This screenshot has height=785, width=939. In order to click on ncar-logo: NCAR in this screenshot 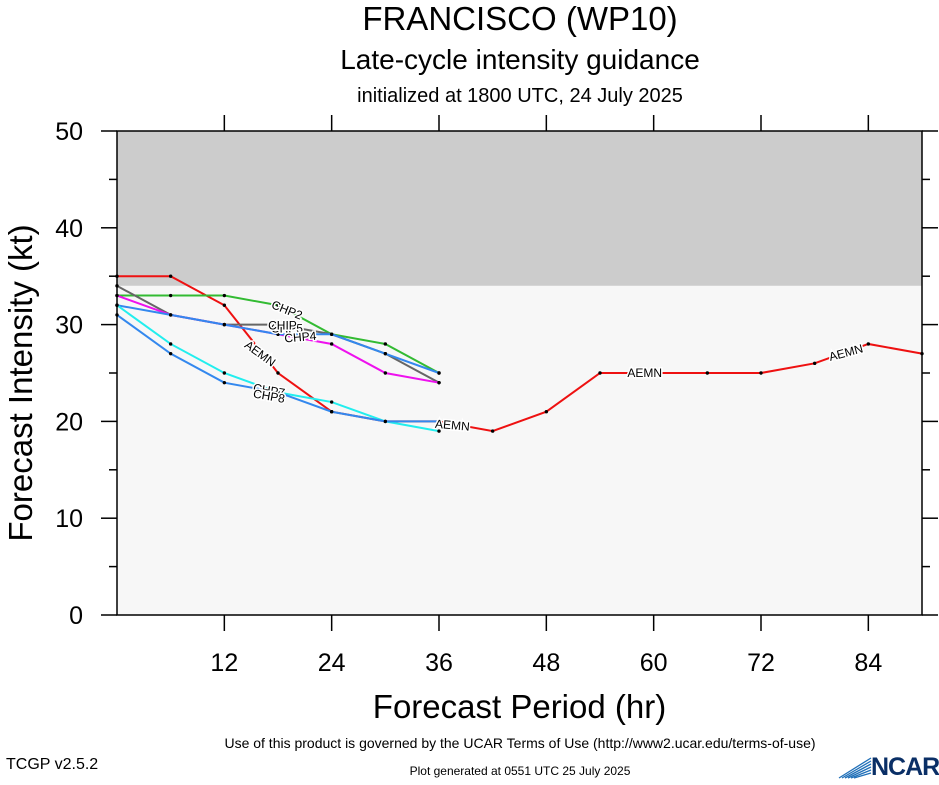, I will do `click(888, 766)`.